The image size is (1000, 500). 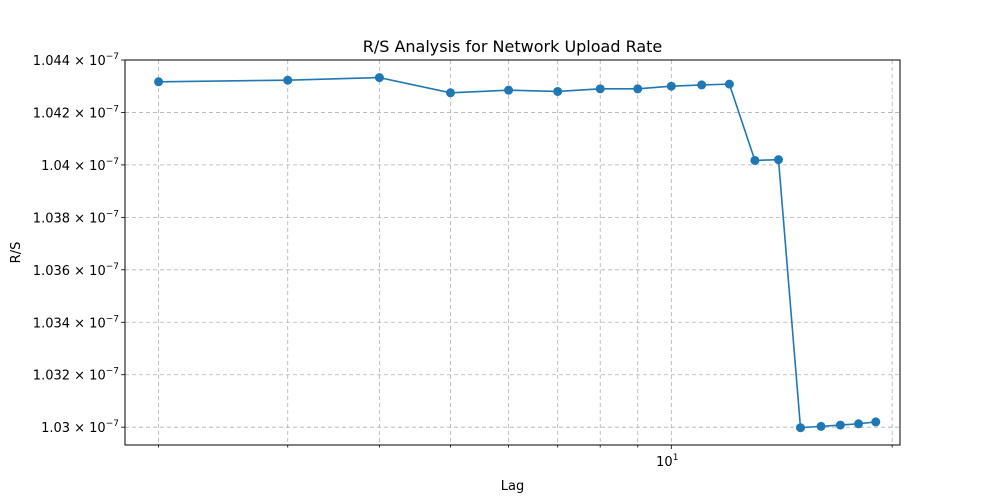 I want to click on x-tick-label: 101, so click(x=667, y=461).